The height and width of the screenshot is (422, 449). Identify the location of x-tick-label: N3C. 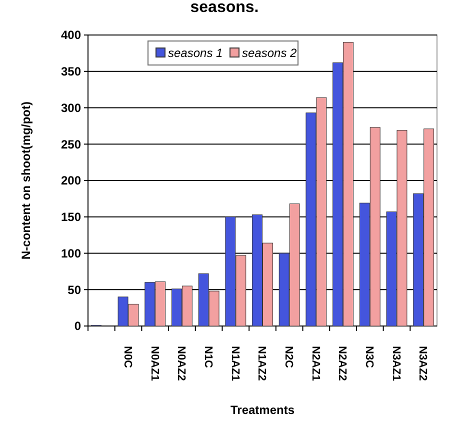
(369, 357).